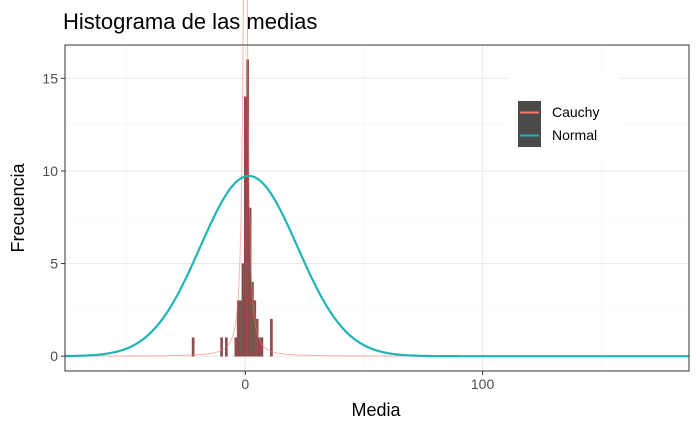 This screenshot has height=432, width=700. I want to click on legend-label-cauchy: Cauchy, so click(575, 112).